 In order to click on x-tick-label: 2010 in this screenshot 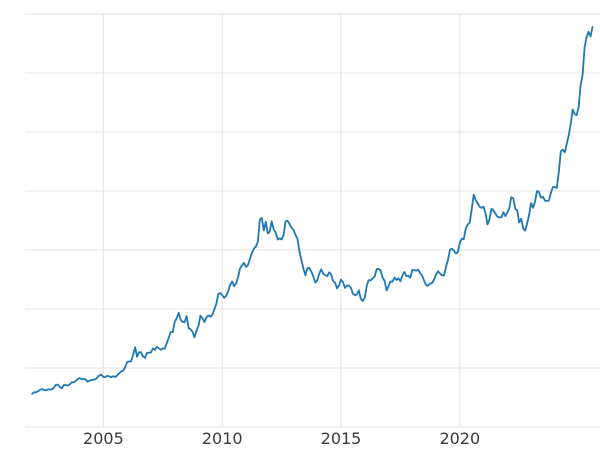, I will do `click(222, 438)`.